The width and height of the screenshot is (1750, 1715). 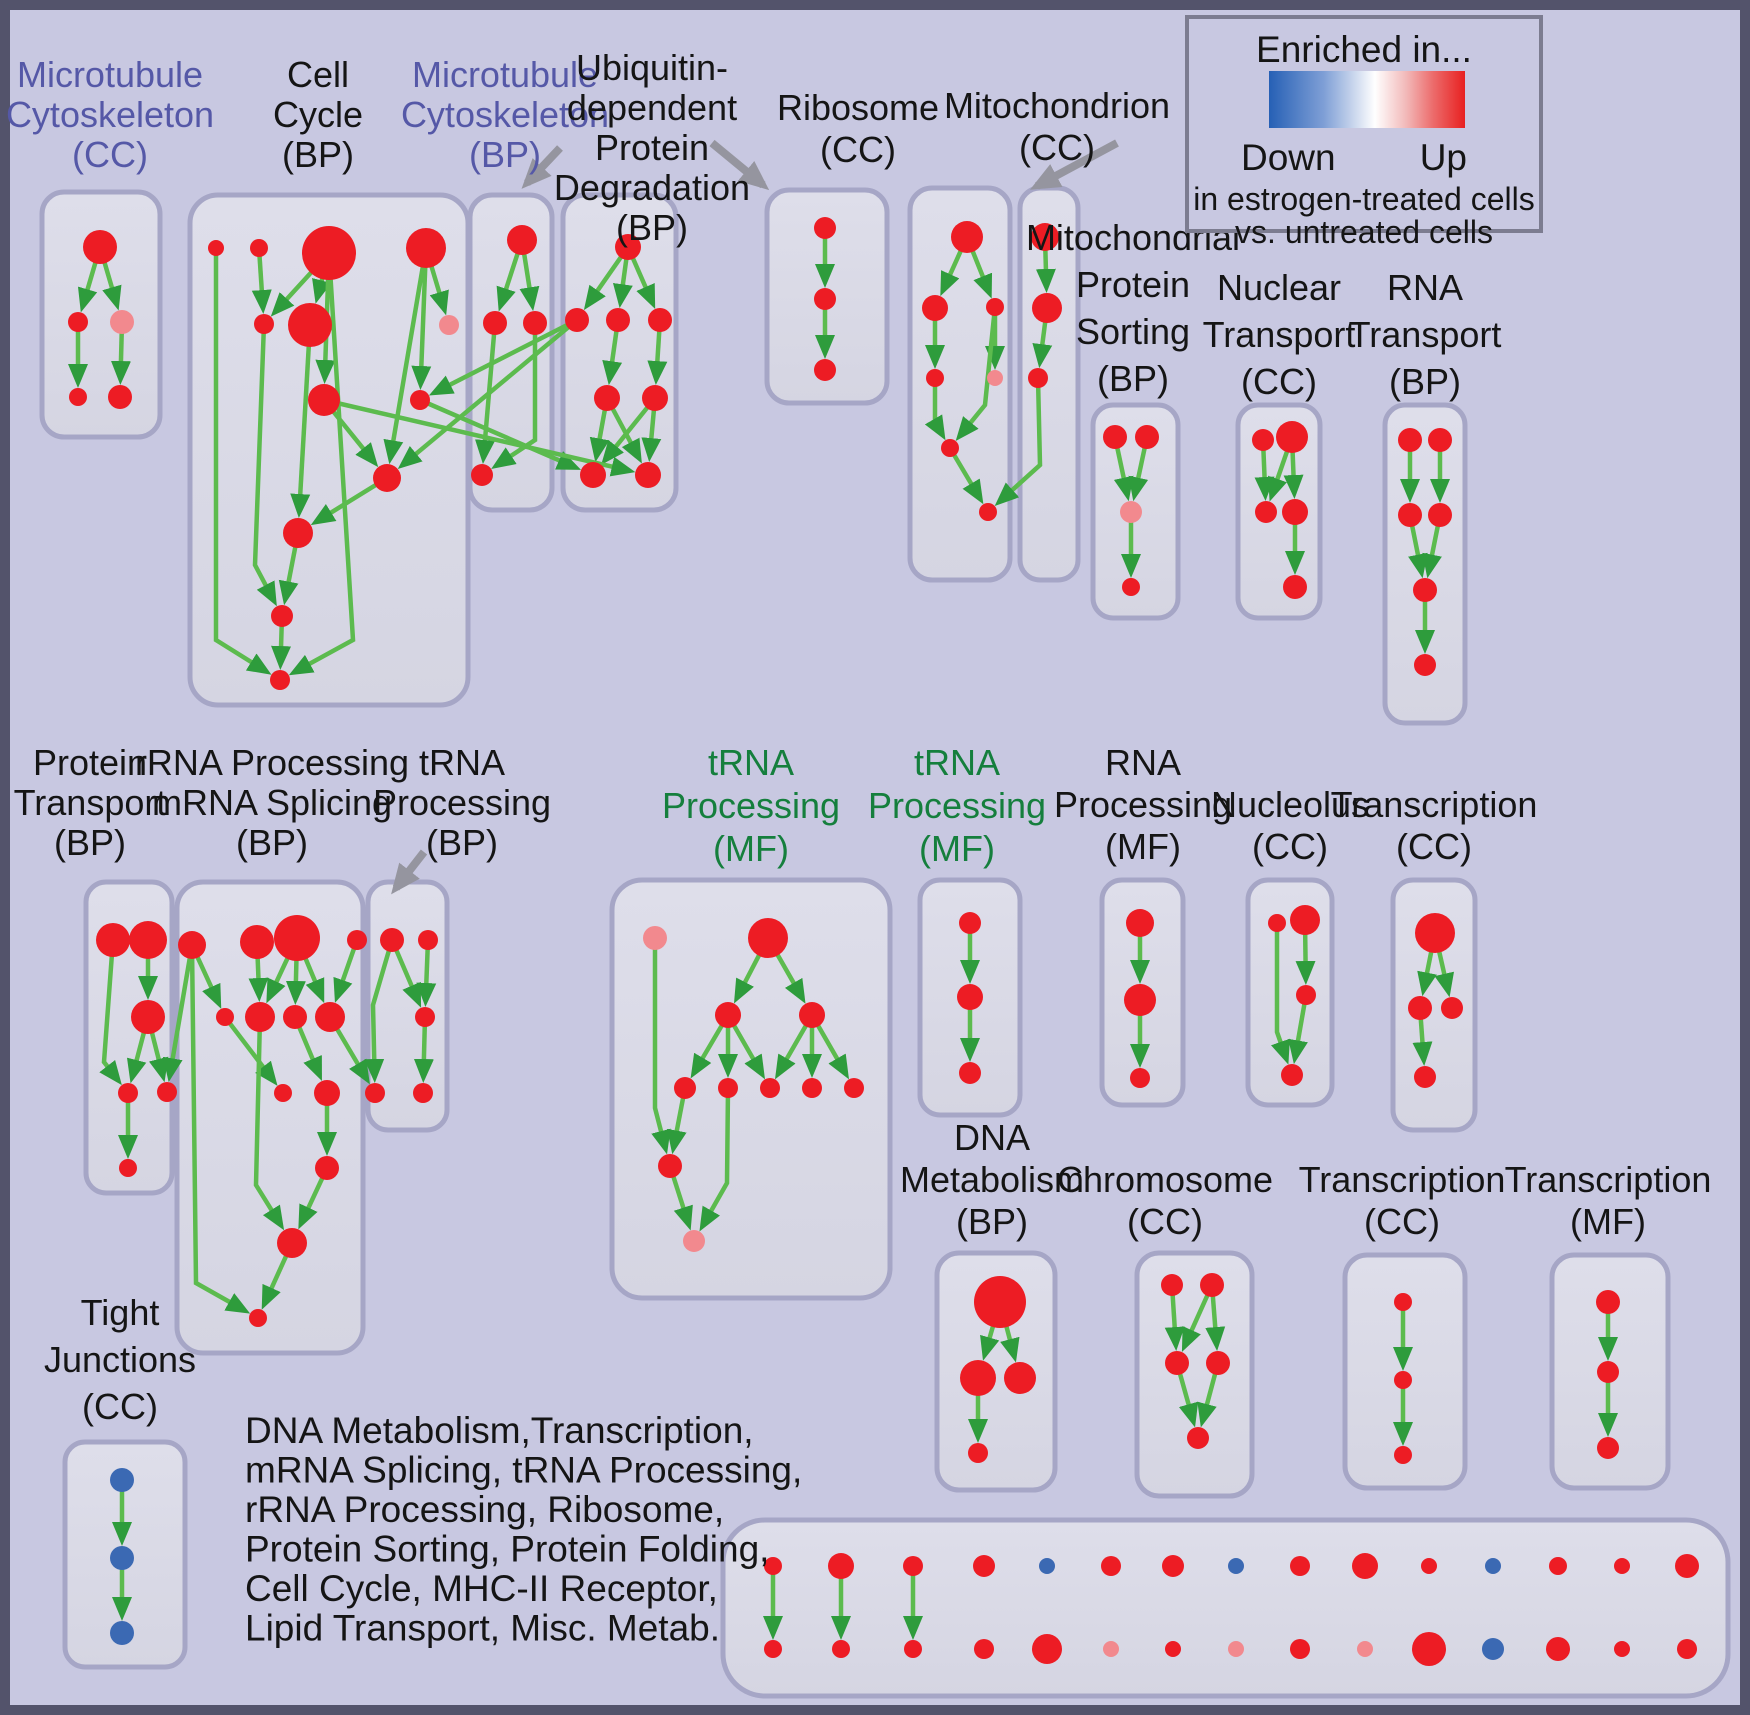 What do you see at coordinates (505, 154) in the screenshot?
I see `group-label-microtubule-cytoskeleton-bp: (BP)` at bounding box center [505, 154].